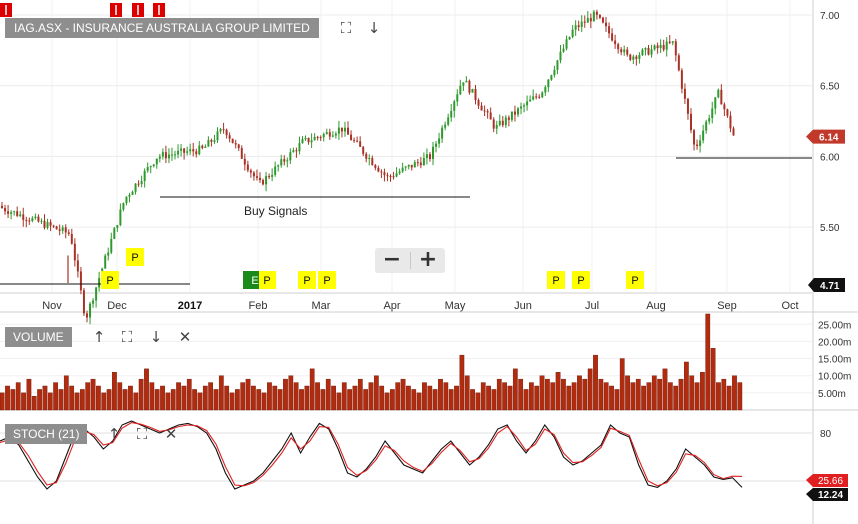  I want to click on time-axis-label: Aug, so click(656, 306).